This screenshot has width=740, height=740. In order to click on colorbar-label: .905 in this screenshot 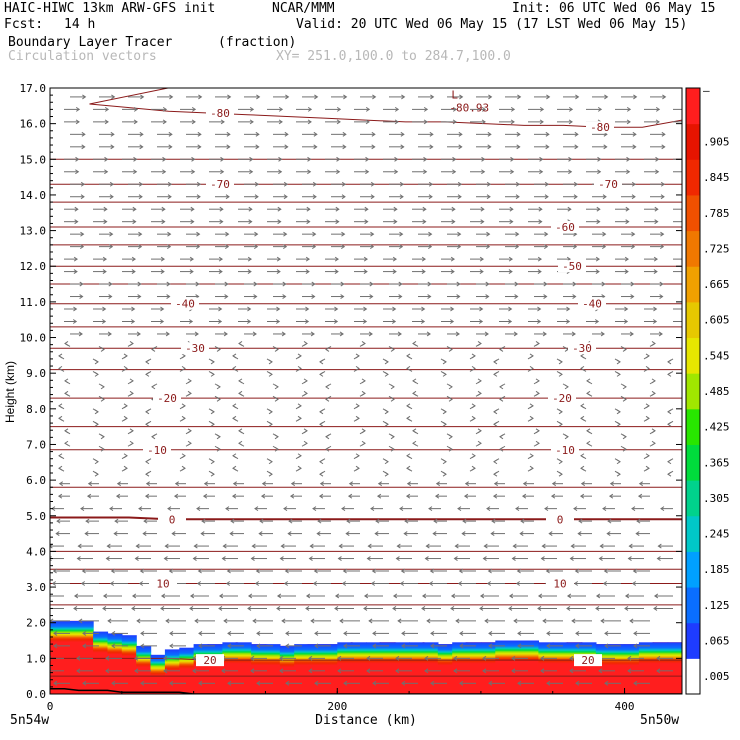, I will do `click(716, 141)`.